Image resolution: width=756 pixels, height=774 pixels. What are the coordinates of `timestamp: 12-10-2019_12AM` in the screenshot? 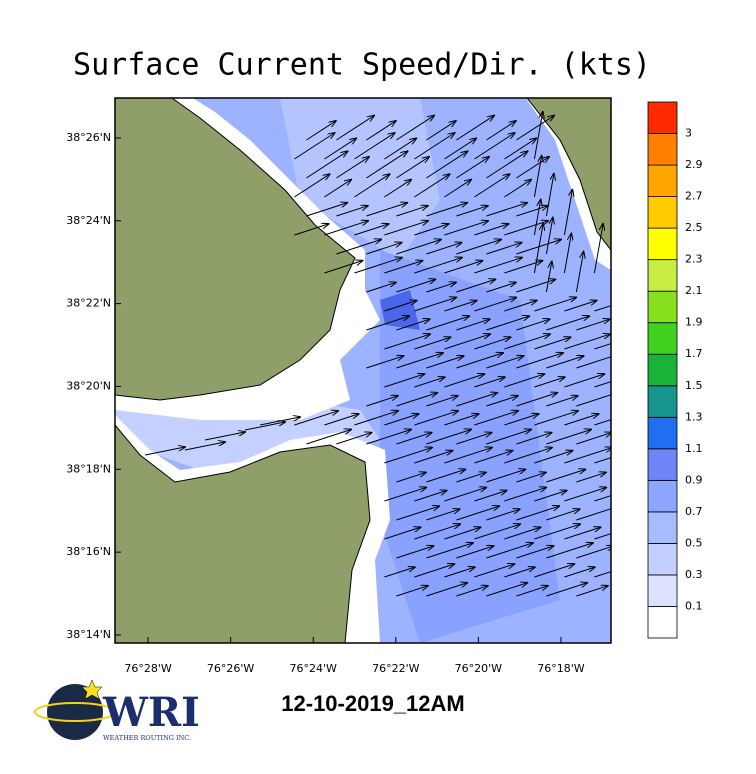 It's located at (372, 703).